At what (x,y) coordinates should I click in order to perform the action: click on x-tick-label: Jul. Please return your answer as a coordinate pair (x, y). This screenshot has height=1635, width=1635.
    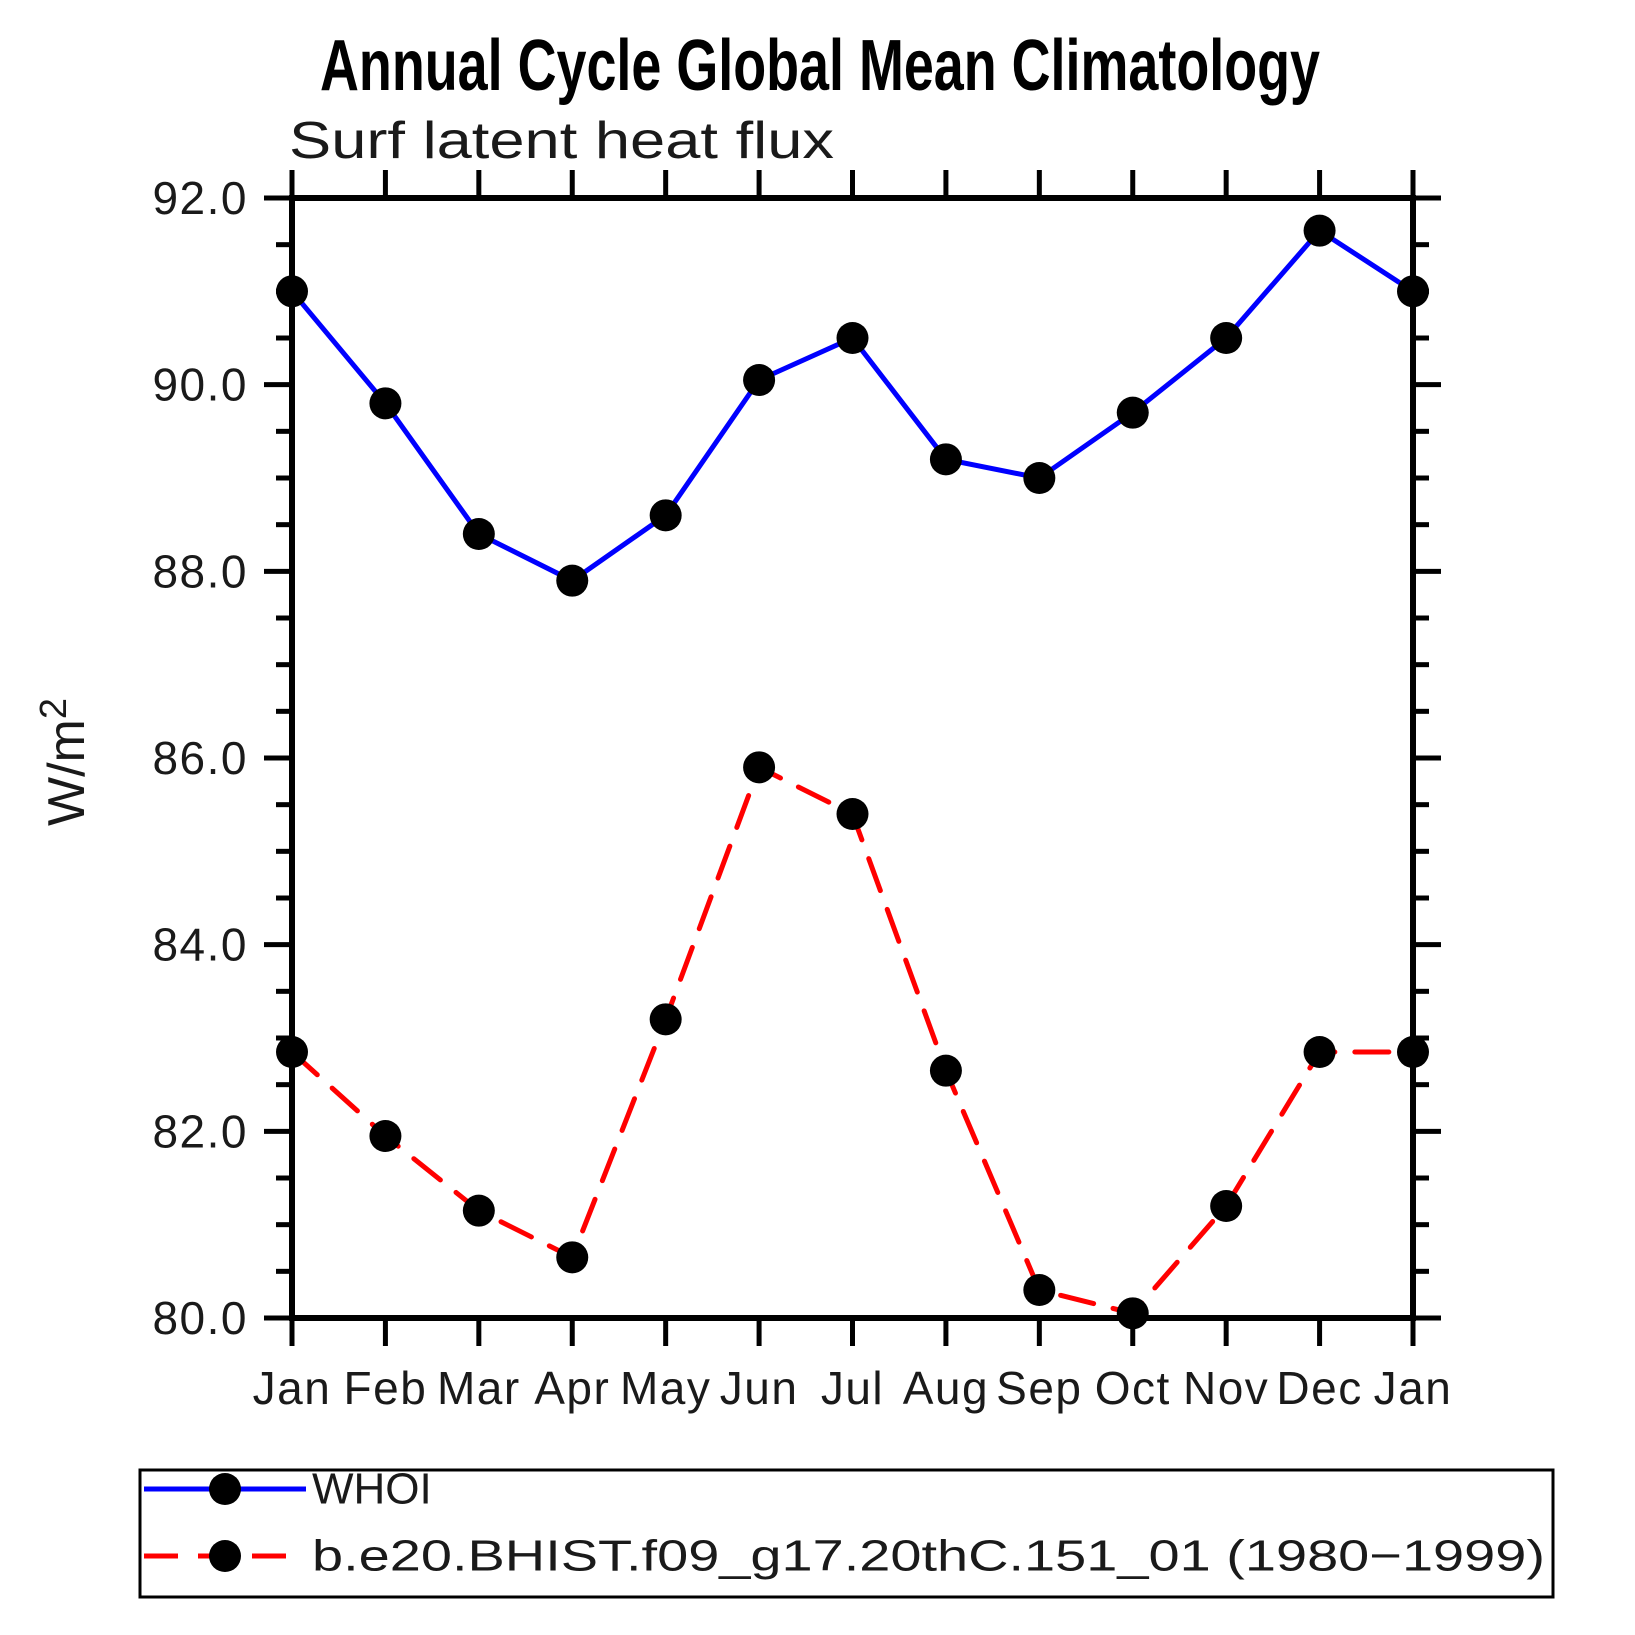
    Looking at the image, I should click on (852, 1388).